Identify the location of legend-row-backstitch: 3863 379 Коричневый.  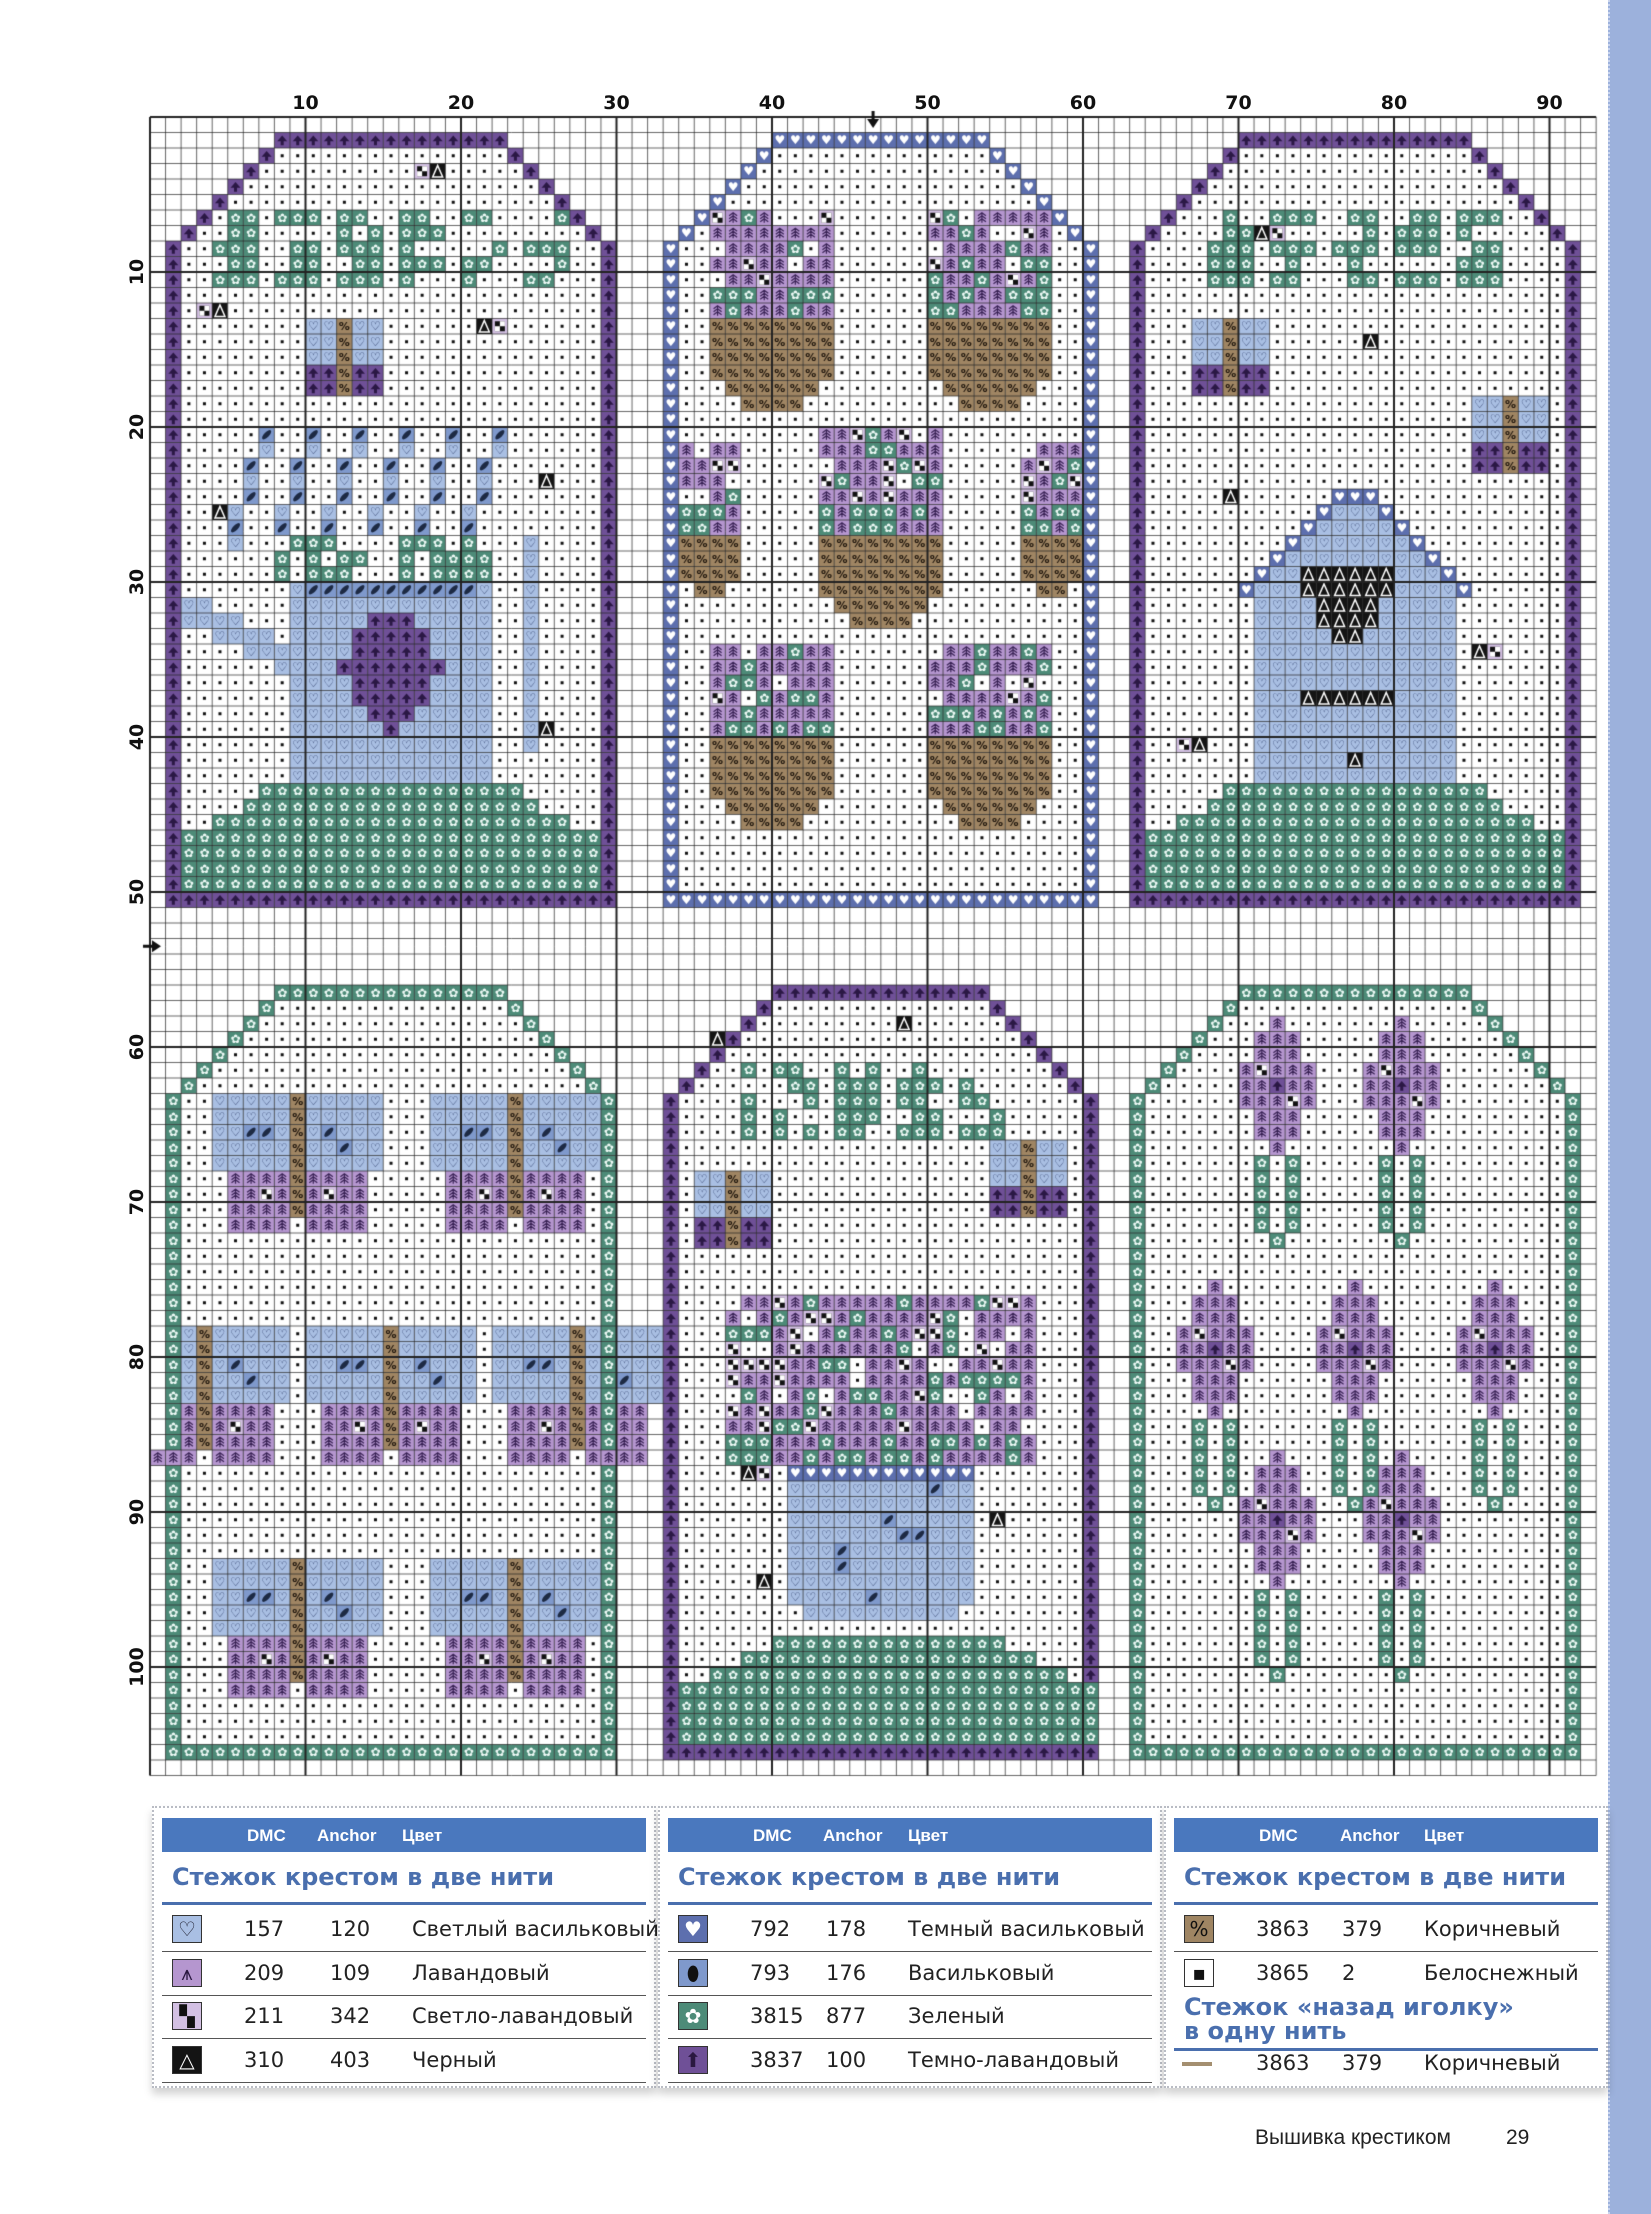
(1386, 2063).